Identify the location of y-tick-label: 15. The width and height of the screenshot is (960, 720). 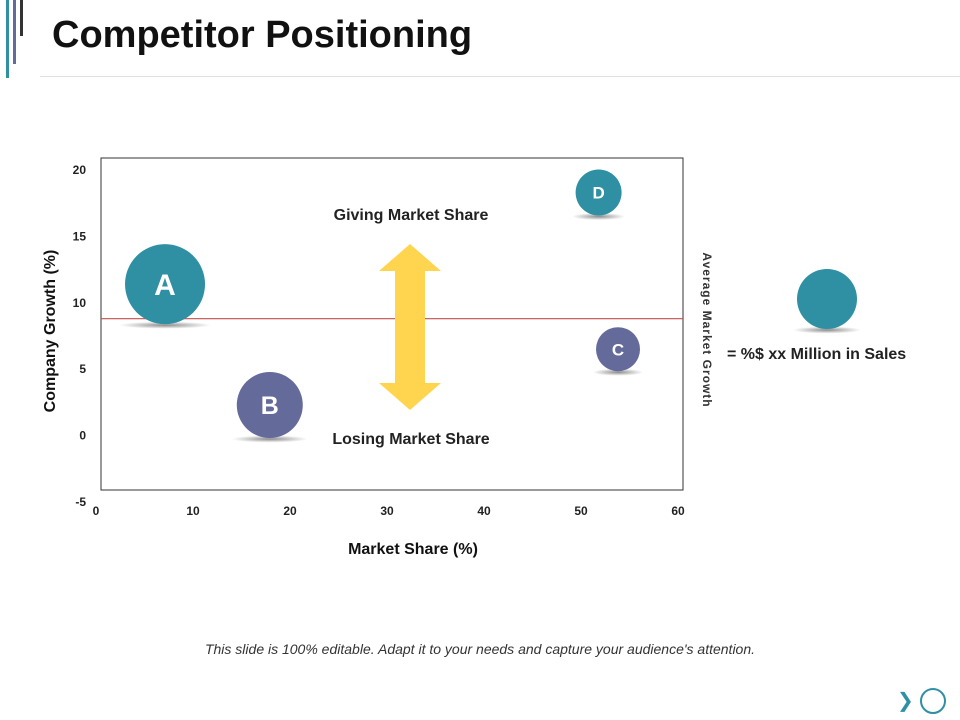
(80, 236).